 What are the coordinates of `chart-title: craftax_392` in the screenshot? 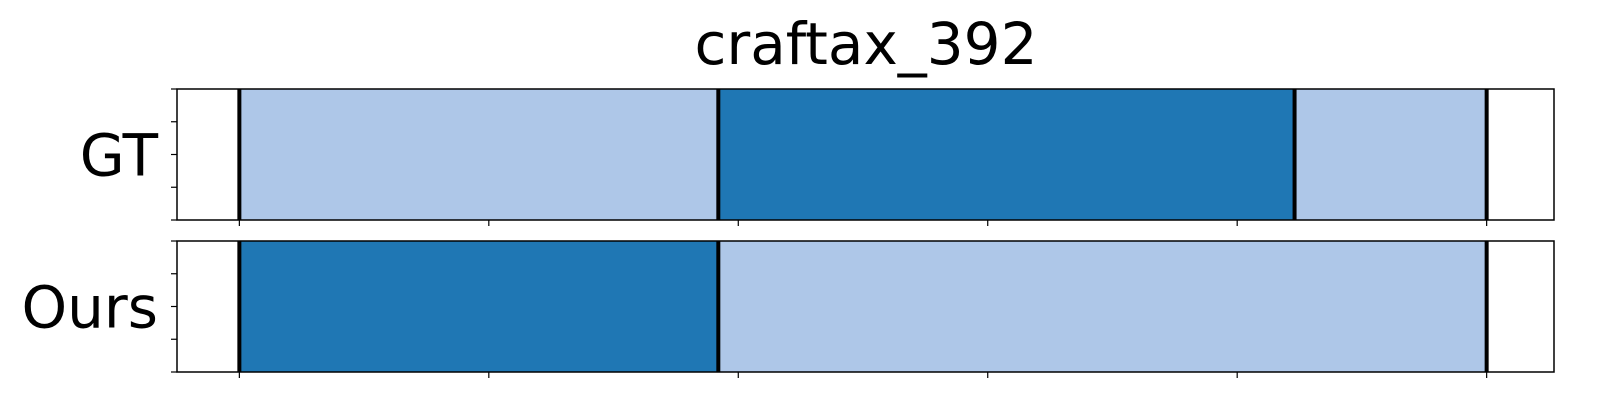 It's located at (866, 44).